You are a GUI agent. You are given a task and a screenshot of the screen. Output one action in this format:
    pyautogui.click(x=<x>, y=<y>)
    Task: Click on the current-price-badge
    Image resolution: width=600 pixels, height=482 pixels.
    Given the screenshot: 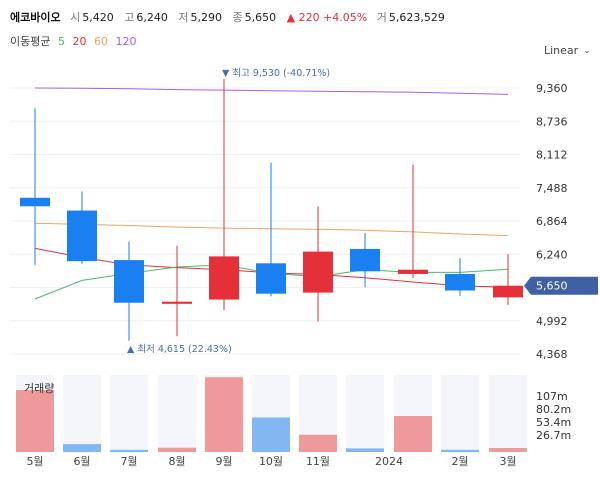 What is the action you would take?
    pyautogui.click(x=561, y=285)
    